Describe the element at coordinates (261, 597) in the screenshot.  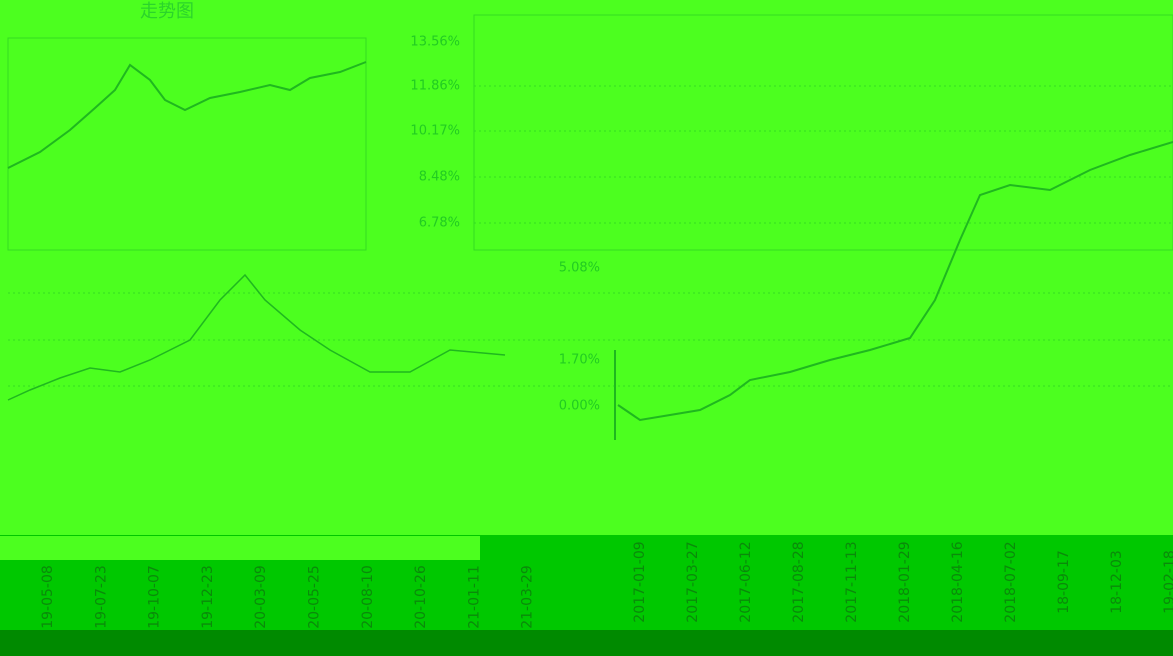
I see `date-label: 20-03-09` at that location.